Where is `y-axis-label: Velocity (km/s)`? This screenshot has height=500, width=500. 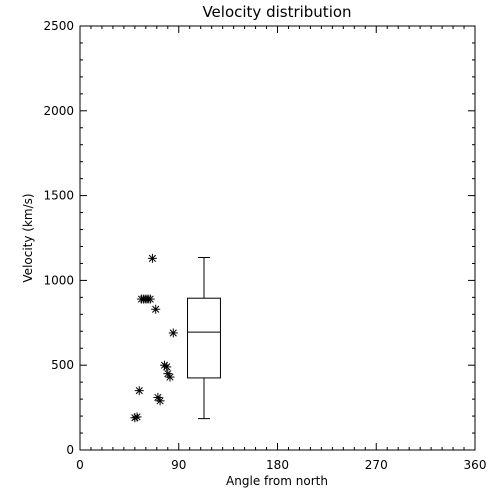
y-axis-label: Velocity (km/s) is located at coordinates (28, 237).